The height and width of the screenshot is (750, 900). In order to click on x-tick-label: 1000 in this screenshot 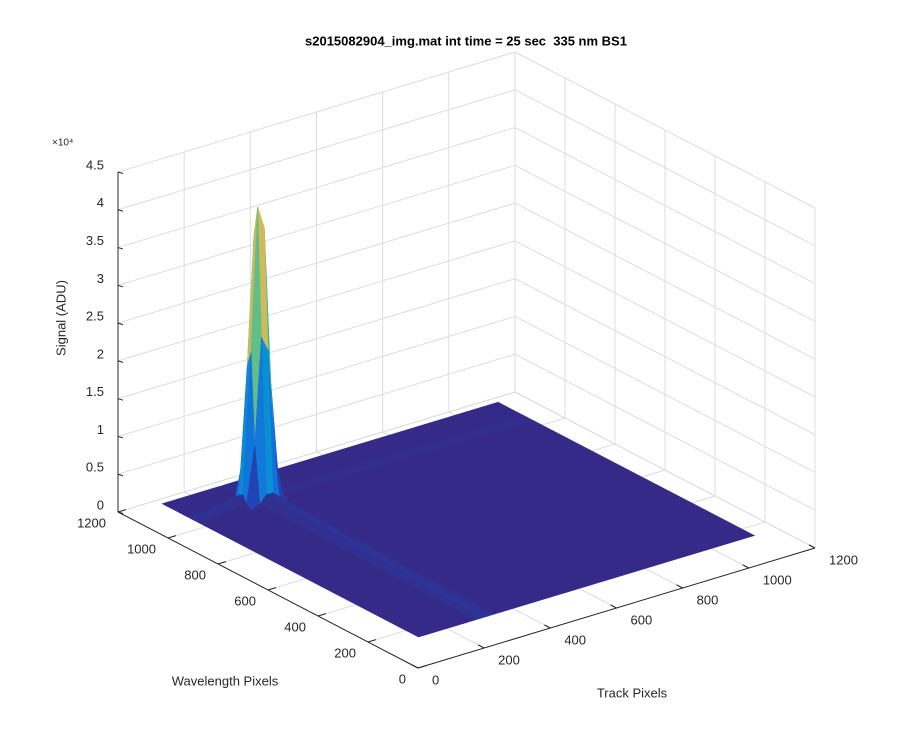, I will do `click(777, 579)`.